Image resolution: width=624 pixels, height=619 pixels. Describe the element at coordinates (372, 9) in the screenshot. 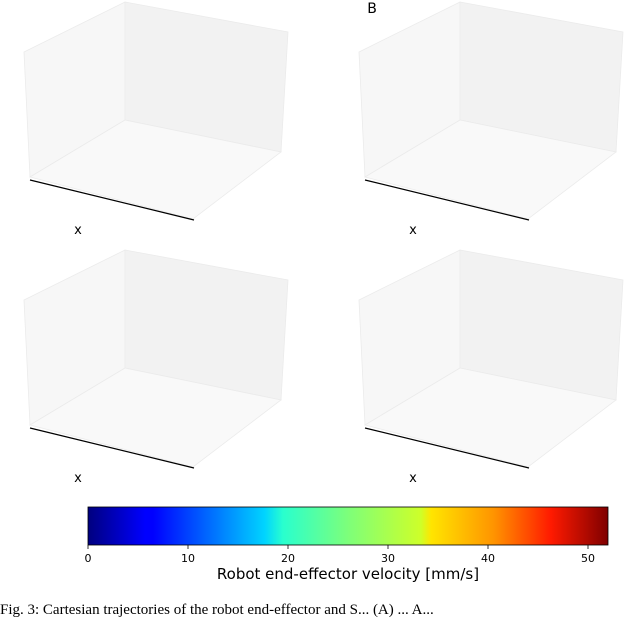

I see `panel-label: B` at that location.